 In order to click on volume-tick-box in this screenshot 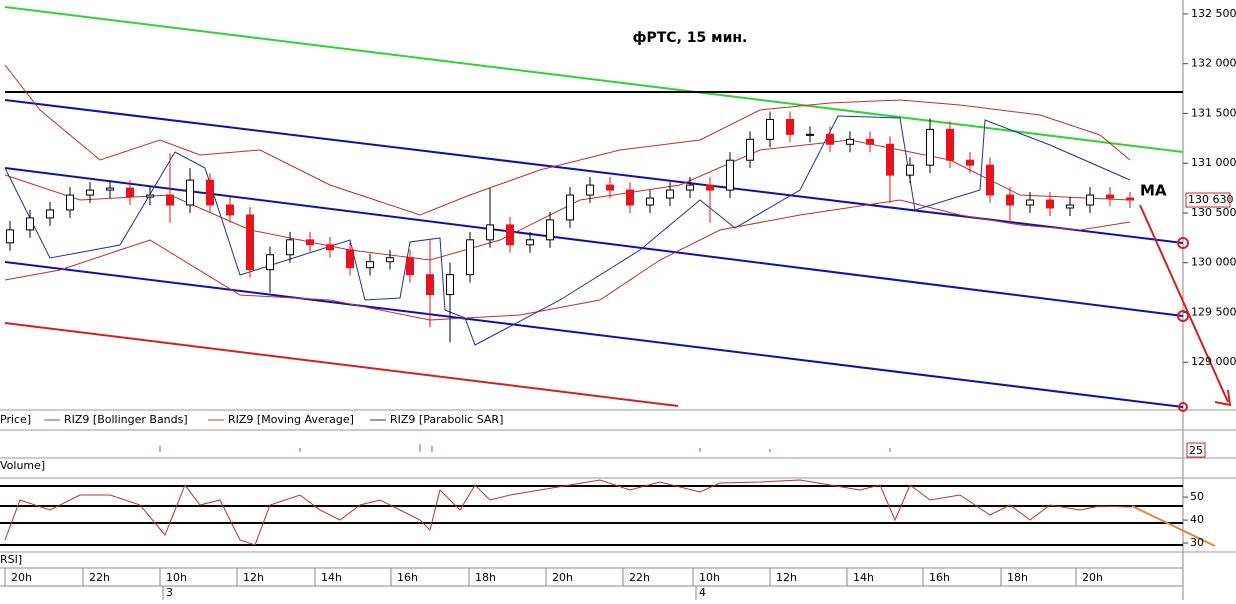, I will do `click(1196, 450)`.